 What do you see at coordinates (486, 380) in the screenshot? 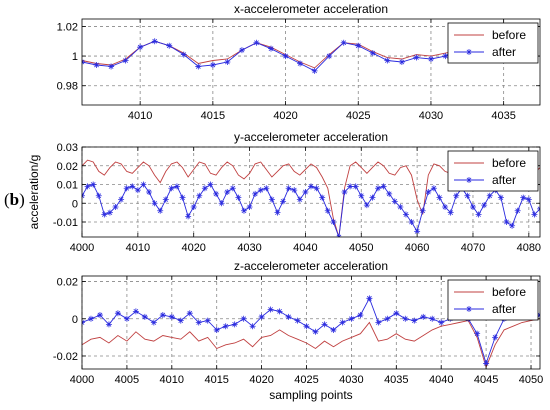
I see `x-tick-label: 4045` at bounding box center [486, 380].